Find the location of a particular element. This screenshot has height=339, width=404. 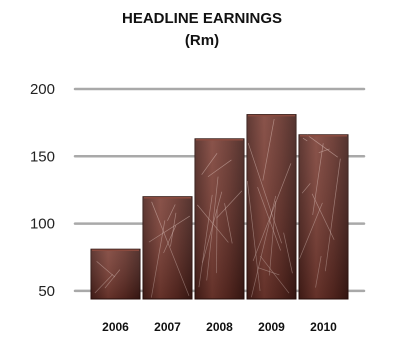

chart-title-block: HEADLINE EARNINGS (Rm) is located at coordinates (202, 30).